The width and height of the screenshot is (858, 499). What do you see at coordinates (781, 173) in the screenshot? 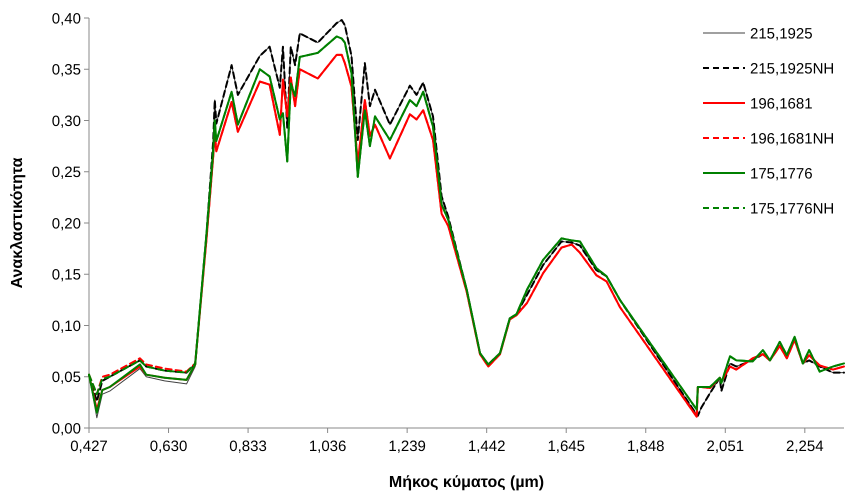
I see `legend-label: 175,1776` at bounding box center [781, 173].